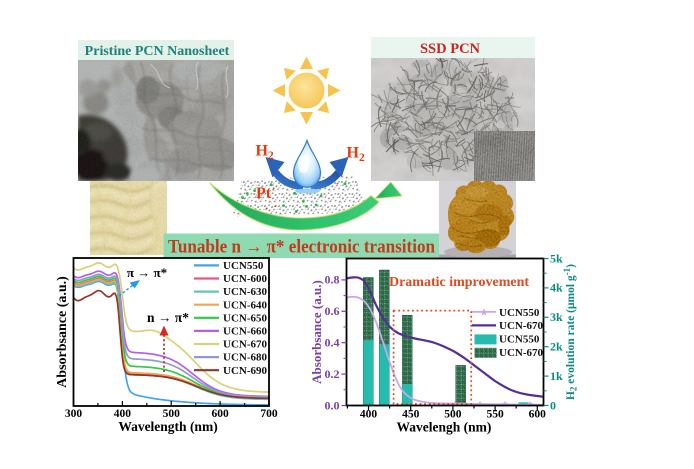  I want to click on svg-text: UCN-640, so click(245, 305).